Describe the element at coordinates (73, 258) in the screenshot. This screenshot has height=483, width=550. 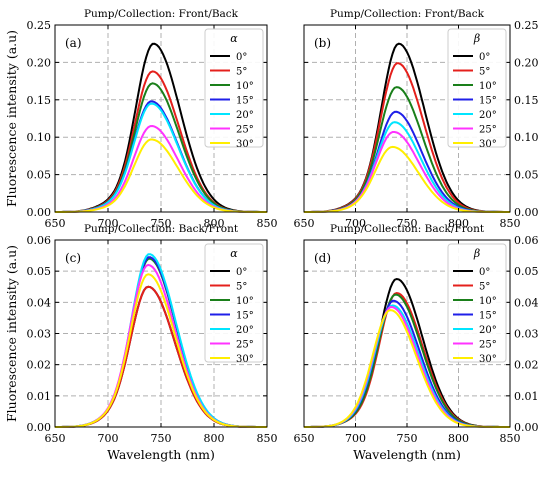
I see `panel-label: (c)` at that location.